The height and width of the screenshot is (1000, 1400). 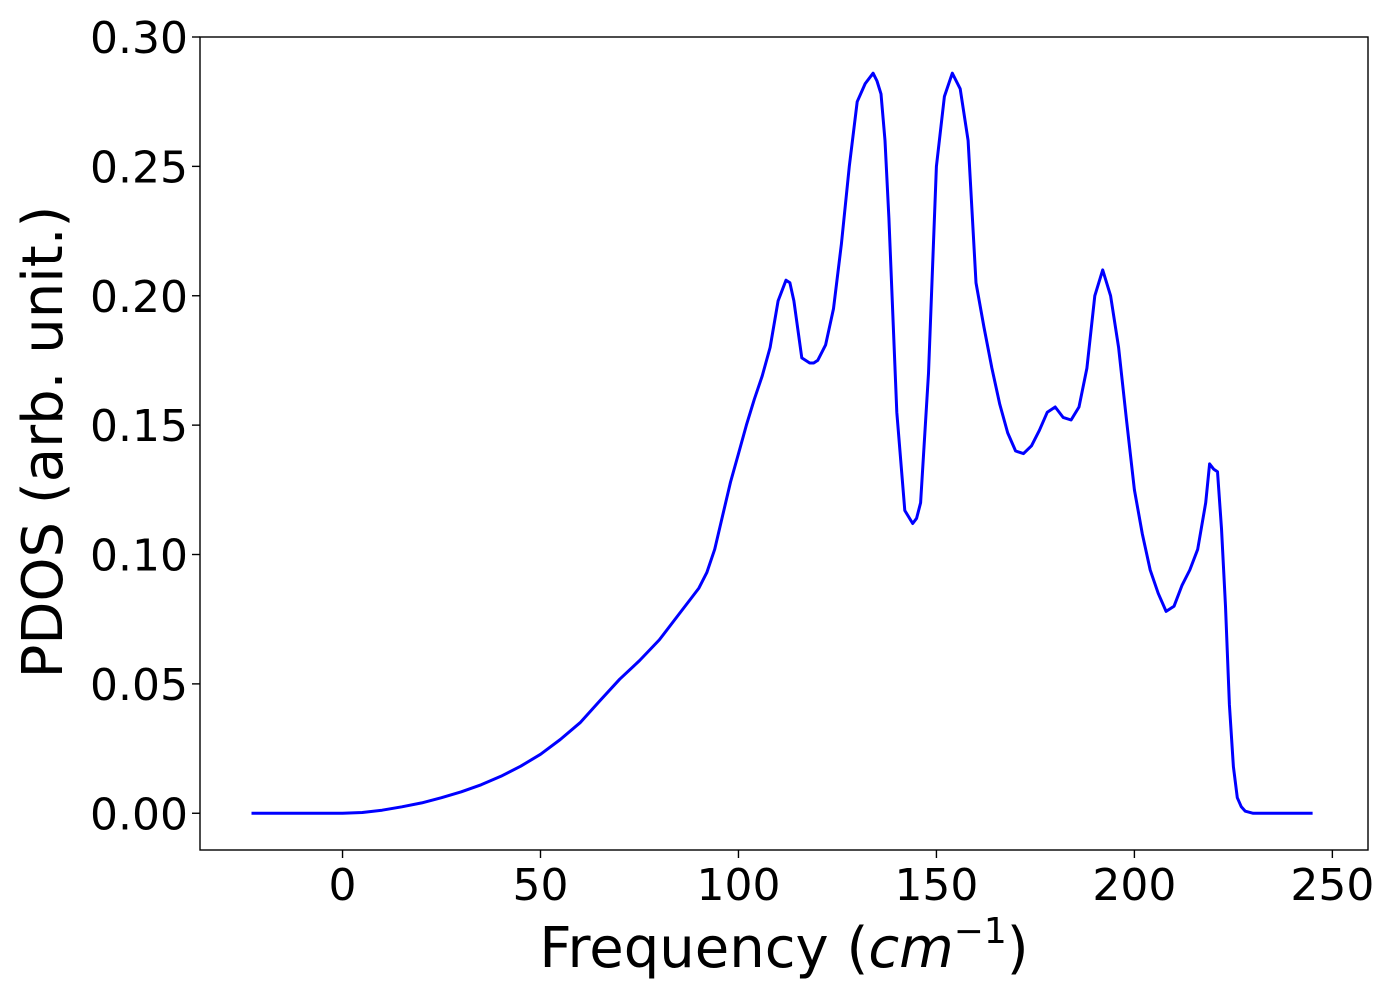 What do you see at coordinates (703, 948) in the screenshot?
I see `x-axis-label-text: Frequency (` at bounding box center [703, 948].